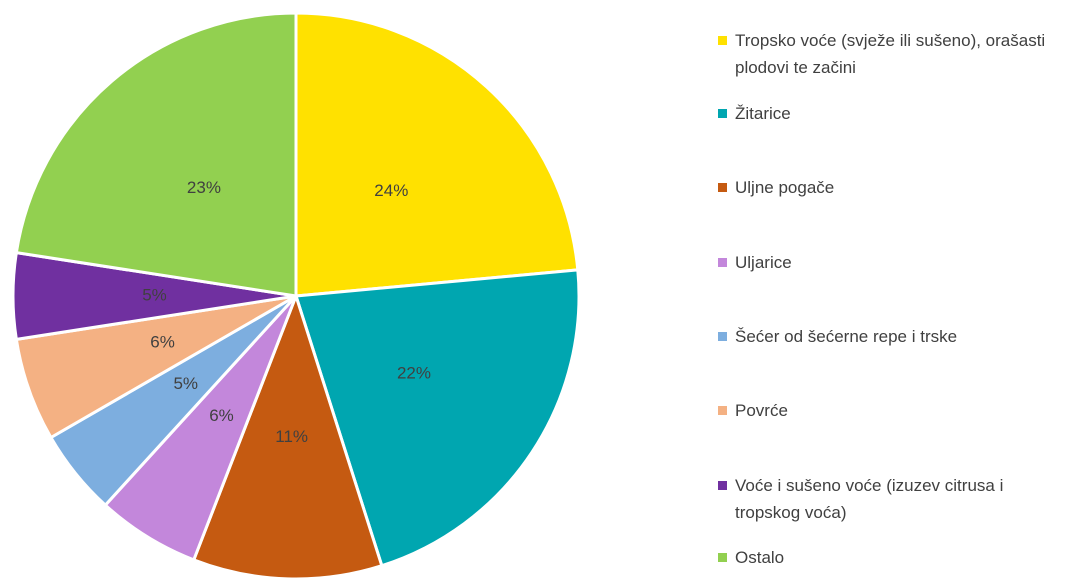 The height and width of the screenshot is (579, 1076). Describe the element at coordinates (763, 262) in the screenshot. I see `legend-label: Uljarice` at that location.